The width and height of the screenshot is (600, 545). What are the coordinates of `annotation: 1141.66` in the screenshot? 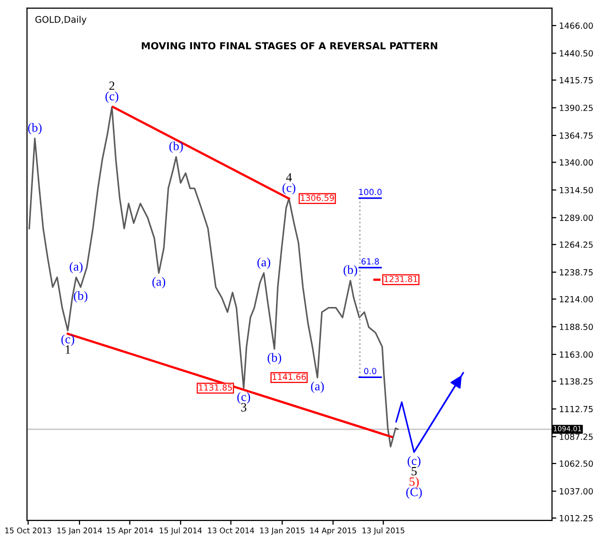 It's located at (289, 377).